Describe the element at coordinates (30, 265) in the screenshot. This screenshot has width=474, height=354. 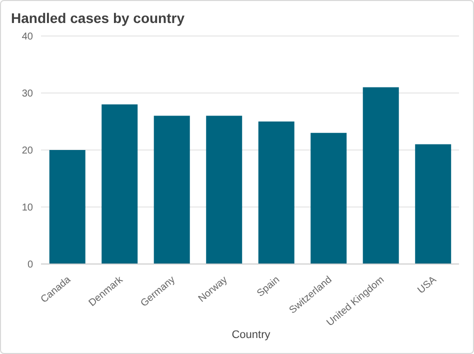
I see `y-tick-label: 0` at that location.